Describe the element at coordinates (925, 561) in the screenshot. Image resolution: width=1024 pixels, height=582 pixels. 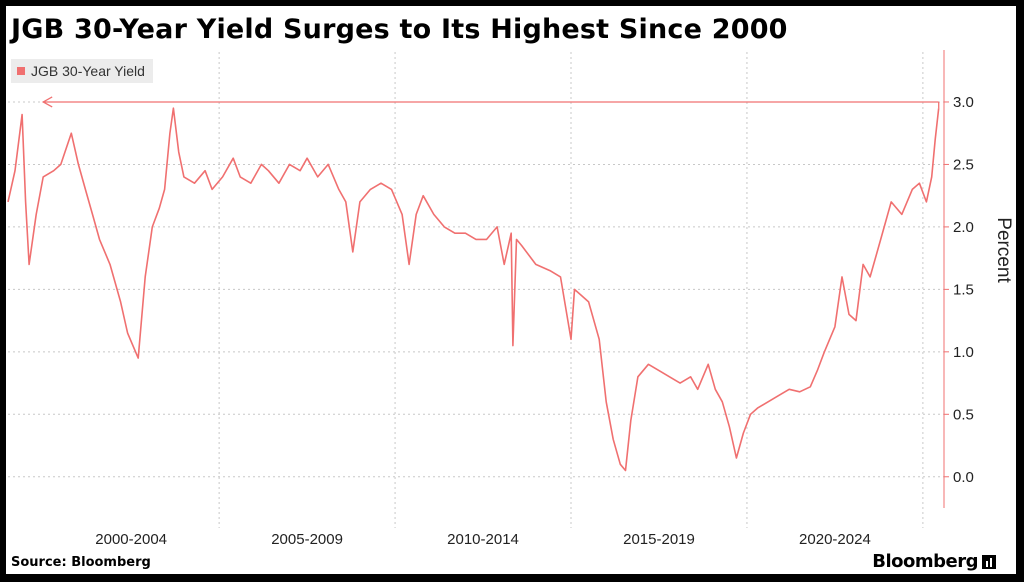
I see `logo-text: Bloomberg` at that location.